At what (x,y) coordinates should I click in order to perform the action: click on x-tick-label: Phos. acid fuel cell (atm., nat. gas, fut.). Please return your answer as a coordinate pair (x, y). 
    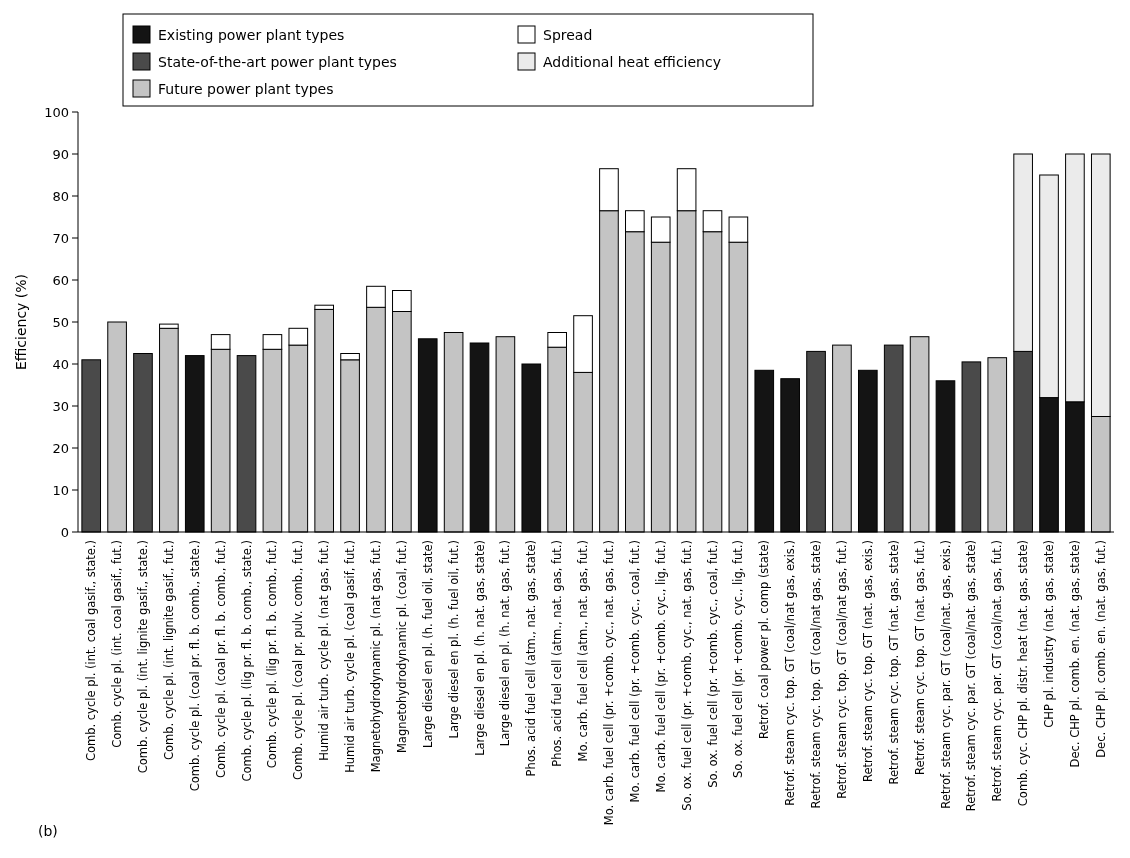
    Looking at the image, I should click on (557, 653).